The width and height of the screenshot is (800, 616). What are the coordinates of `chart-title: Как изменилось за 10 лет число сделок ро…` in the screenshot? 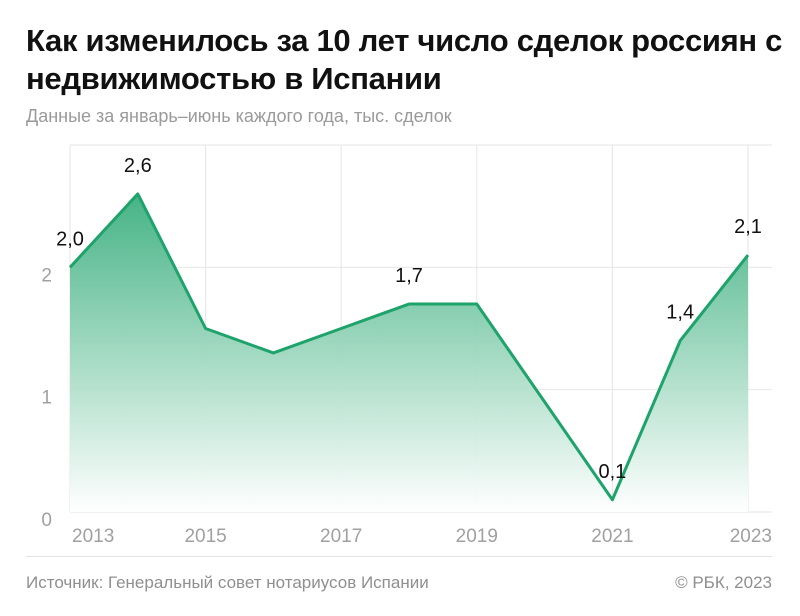 It's located at (404, 59).